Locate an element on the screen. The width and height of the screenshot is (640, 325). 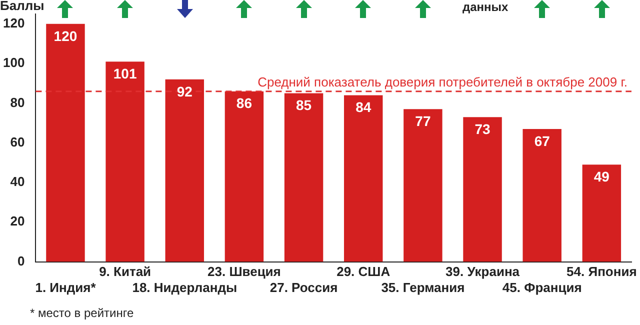
x-tick-label: 54. Япония is located at coordinates (601, 272).